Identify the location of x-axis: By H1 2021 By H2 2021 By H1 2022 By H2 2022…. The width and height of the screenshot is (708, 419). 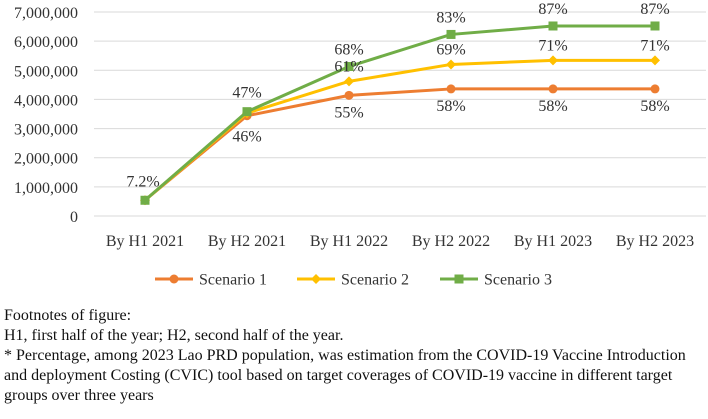
(400, 241).